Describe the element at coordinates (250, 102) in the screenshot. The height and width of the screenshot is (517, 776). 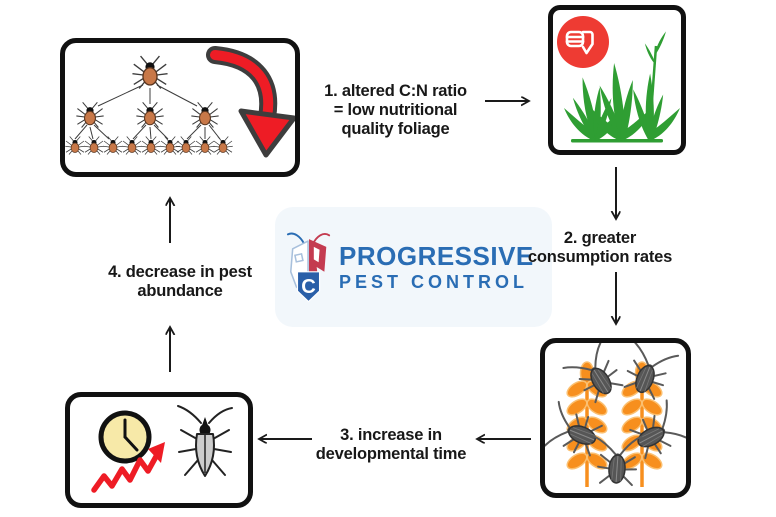
I see `red-decline-arrow-icon` at that location.